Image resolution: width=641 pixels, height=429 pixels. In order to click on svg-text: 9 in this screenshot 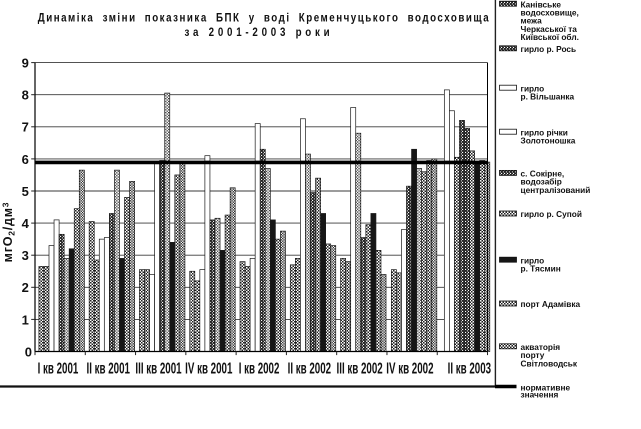, I will do `click(25, 63)`.